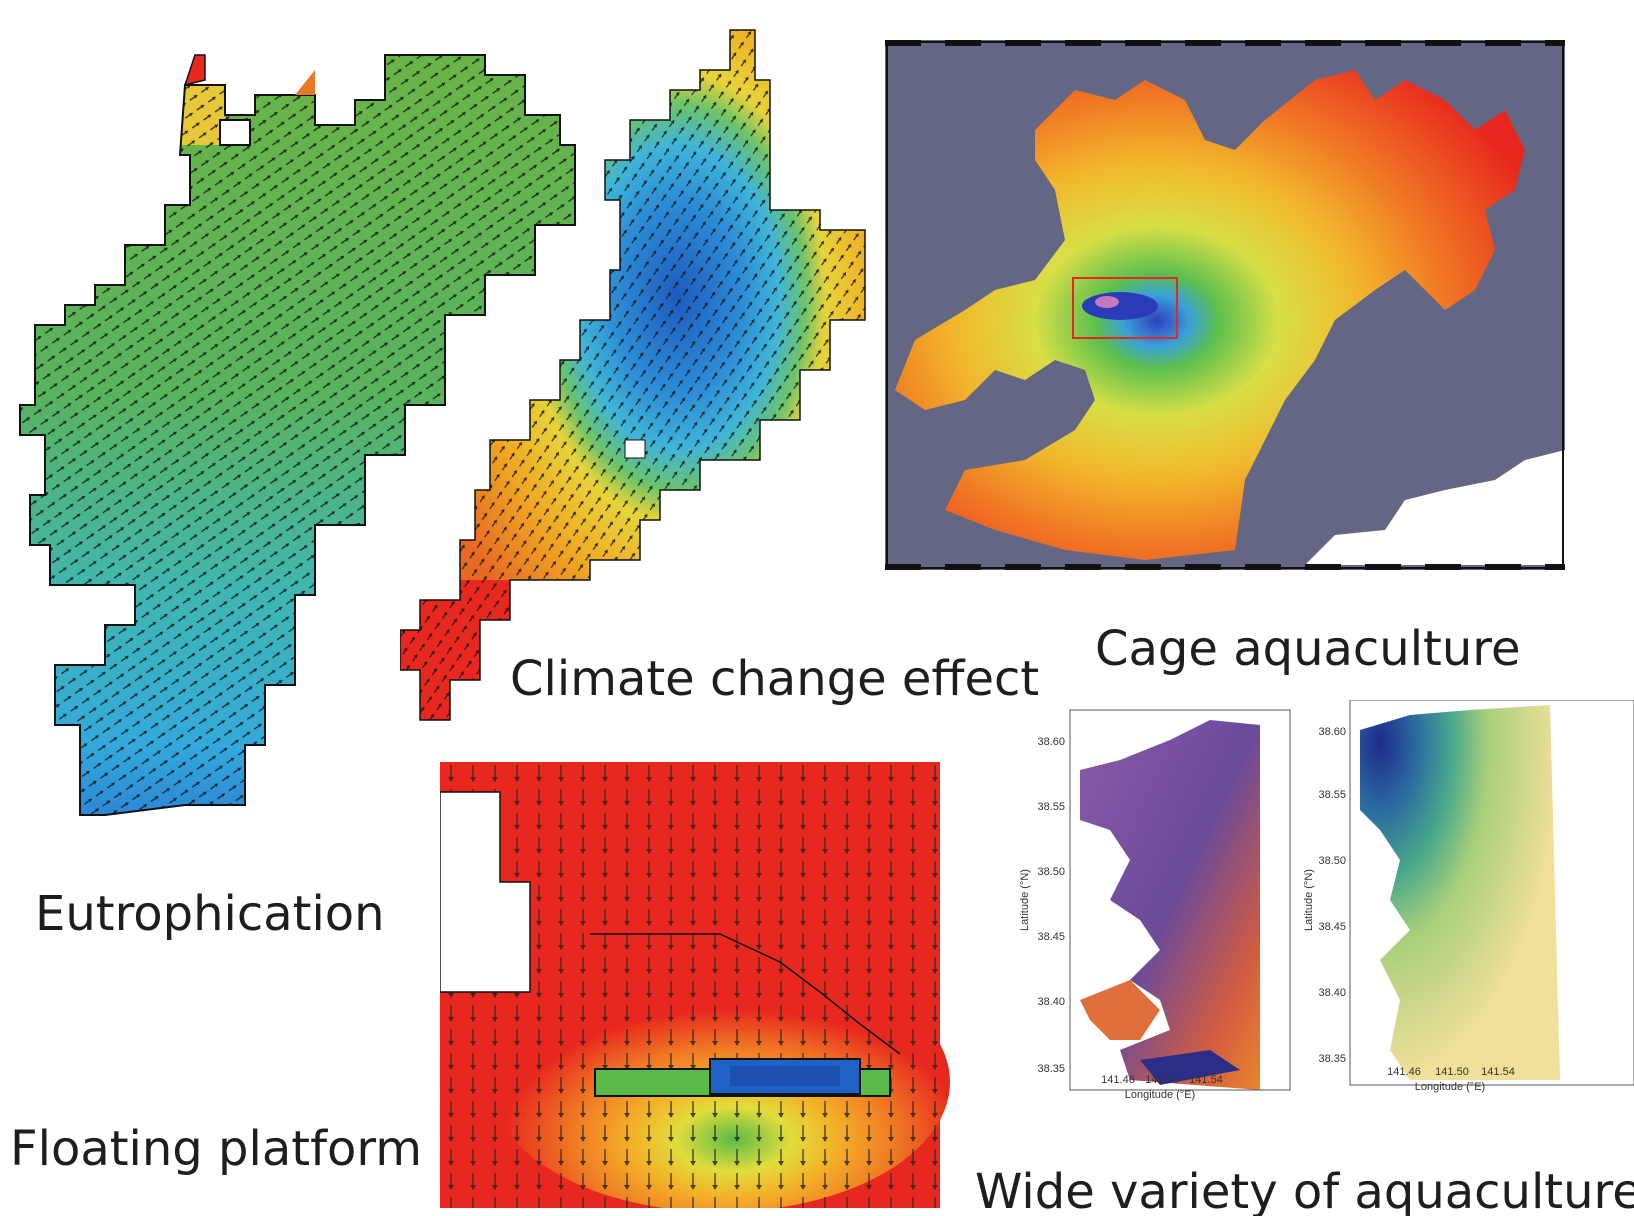 This screenshot has width=1634, height=1216. I want to click on caption-eutrophication: Eutrophication, so click(210, 914).